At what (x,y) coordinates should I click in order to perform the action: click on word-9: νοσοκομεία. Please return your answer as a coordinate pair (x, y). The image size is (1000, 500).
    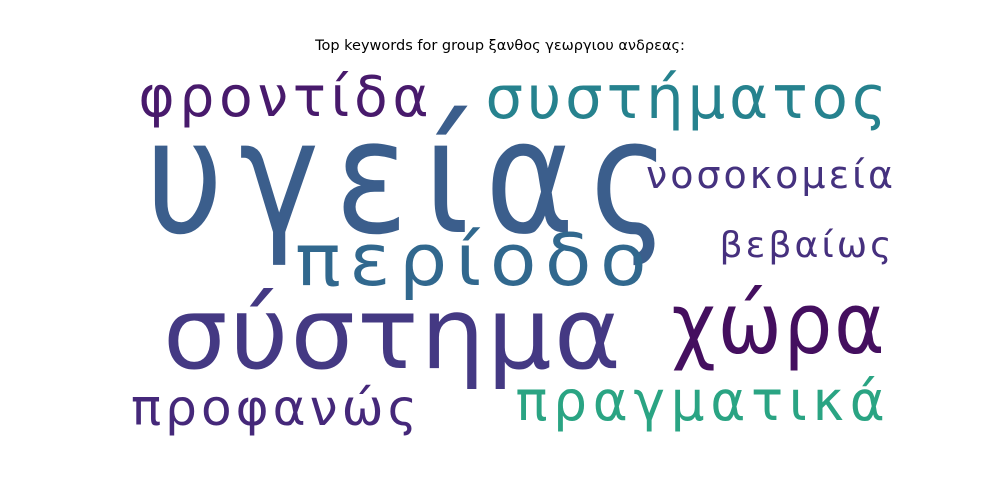
    Looking at the image, I should click on (771, 175).